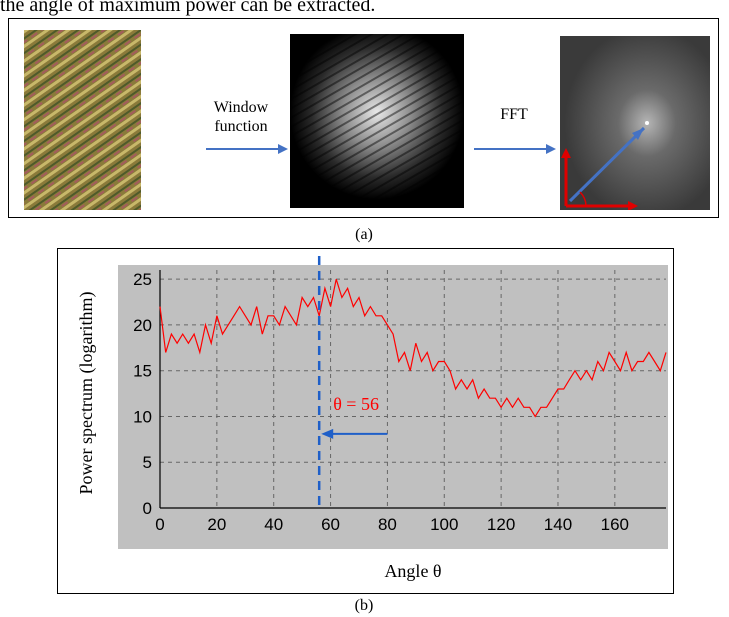 This screenshot has height=617, width=729. Describe the element at coordinates (241, 126) in the screenshot. I see `window-label-line2: function` at that location.